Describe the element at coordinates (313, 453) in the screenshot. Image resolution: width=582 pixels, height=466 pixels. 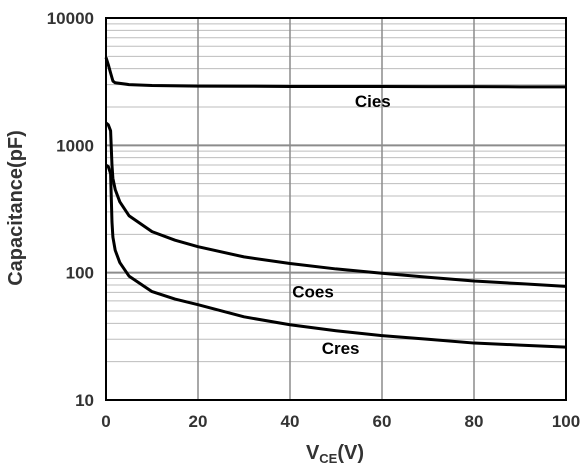
I see `x-axis-label-main: V` at that location.